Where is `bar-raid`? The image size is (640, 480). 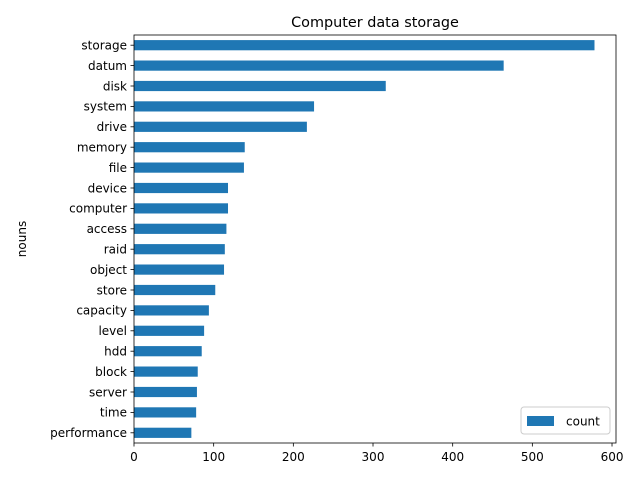 bar-raid is located at coordinates (179, 249).